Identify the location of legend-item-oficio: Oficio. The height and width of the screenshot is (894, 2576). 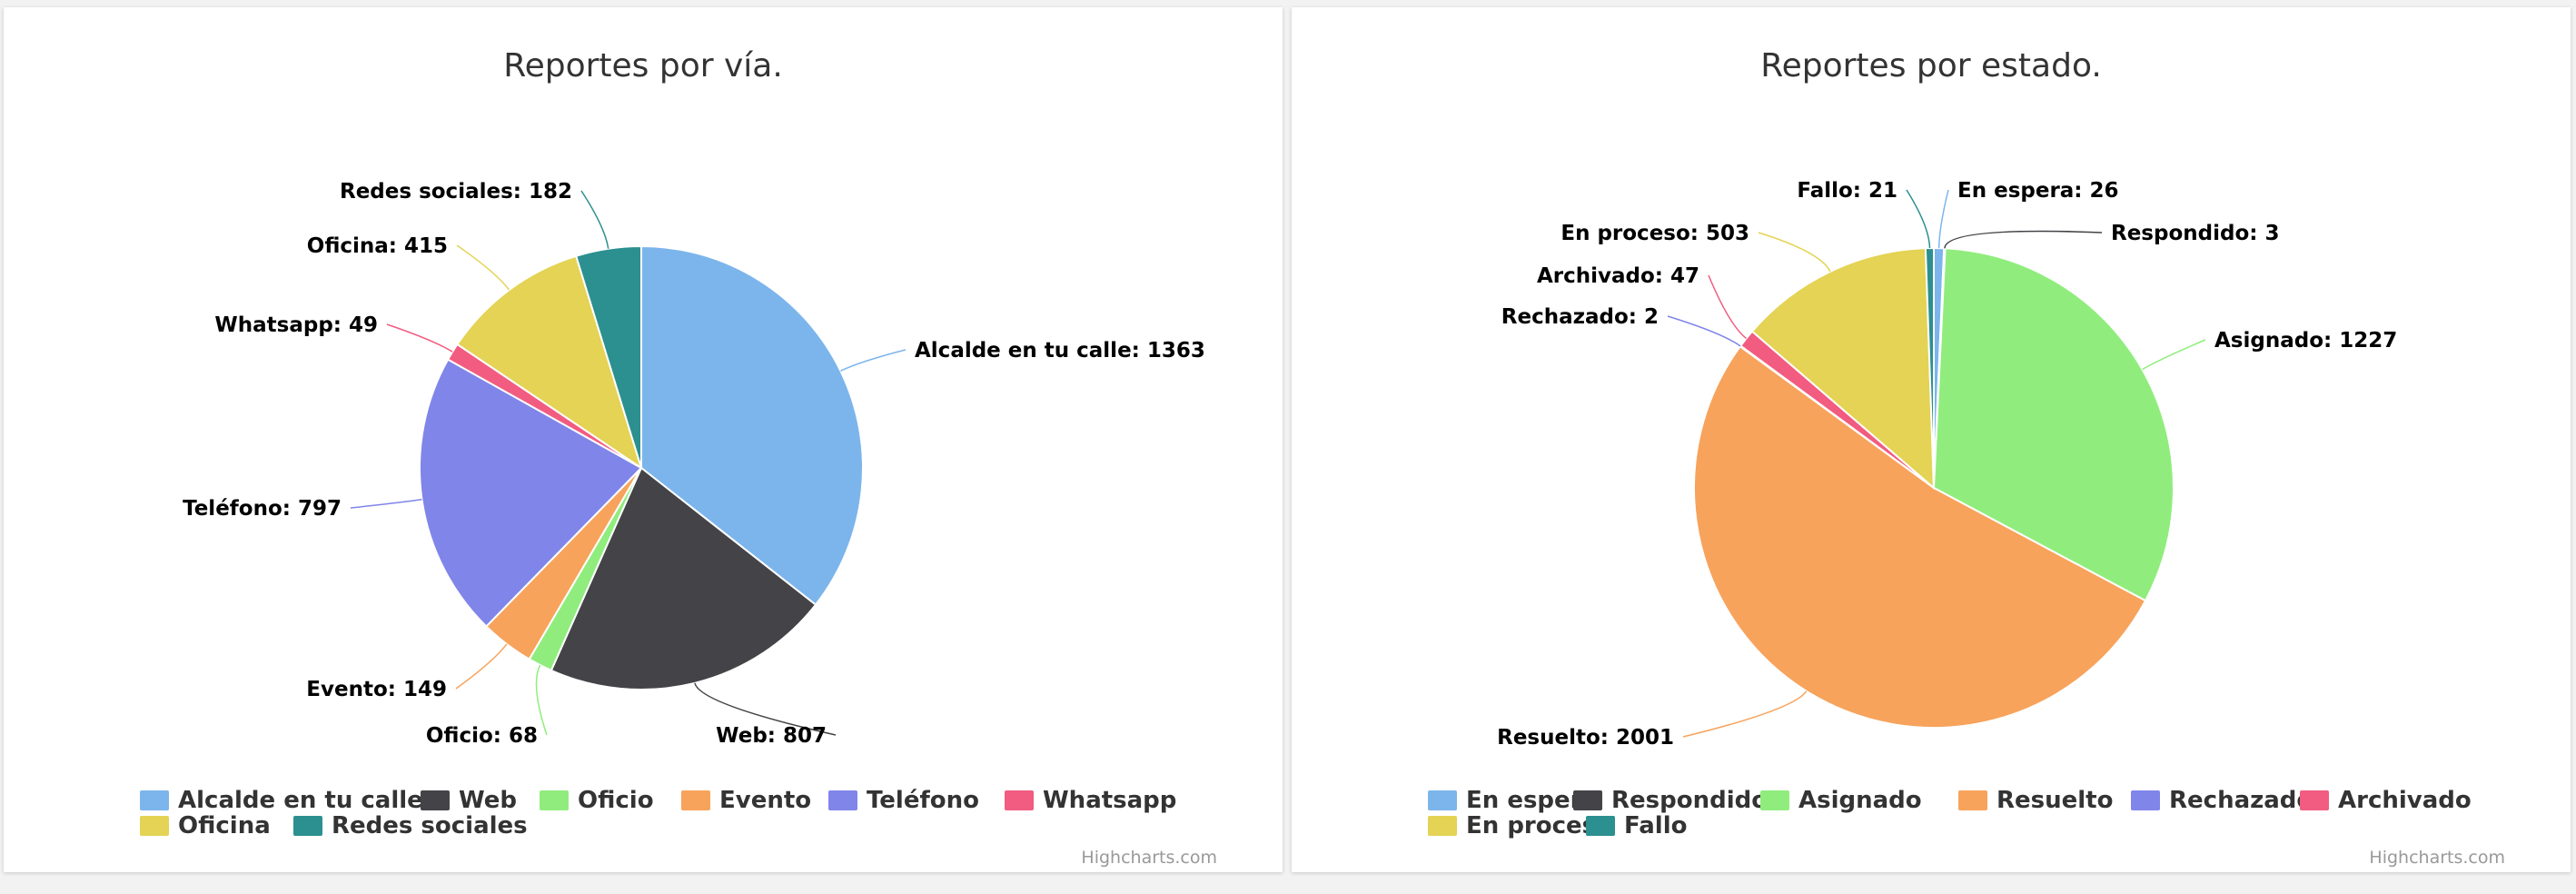
(597, 800).